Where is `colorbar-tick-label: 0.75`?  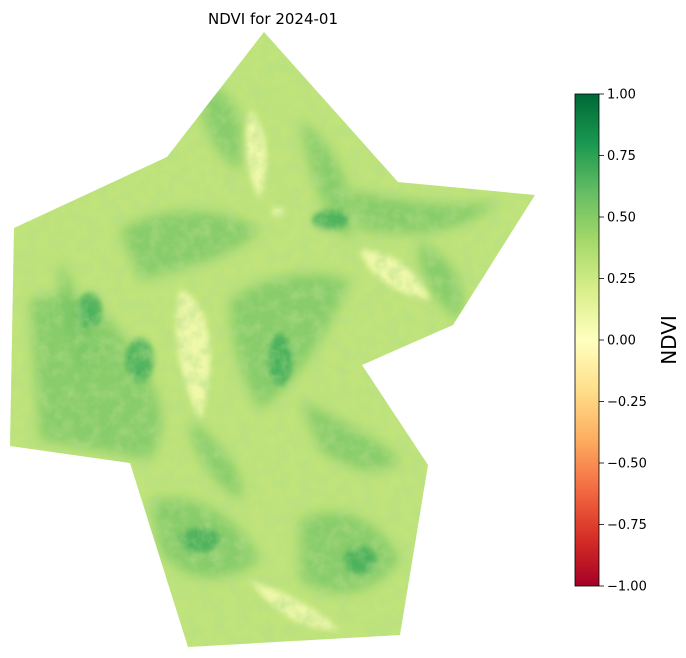 colorbar-tick-label: 0.75 is located at coordinates (621, 156).